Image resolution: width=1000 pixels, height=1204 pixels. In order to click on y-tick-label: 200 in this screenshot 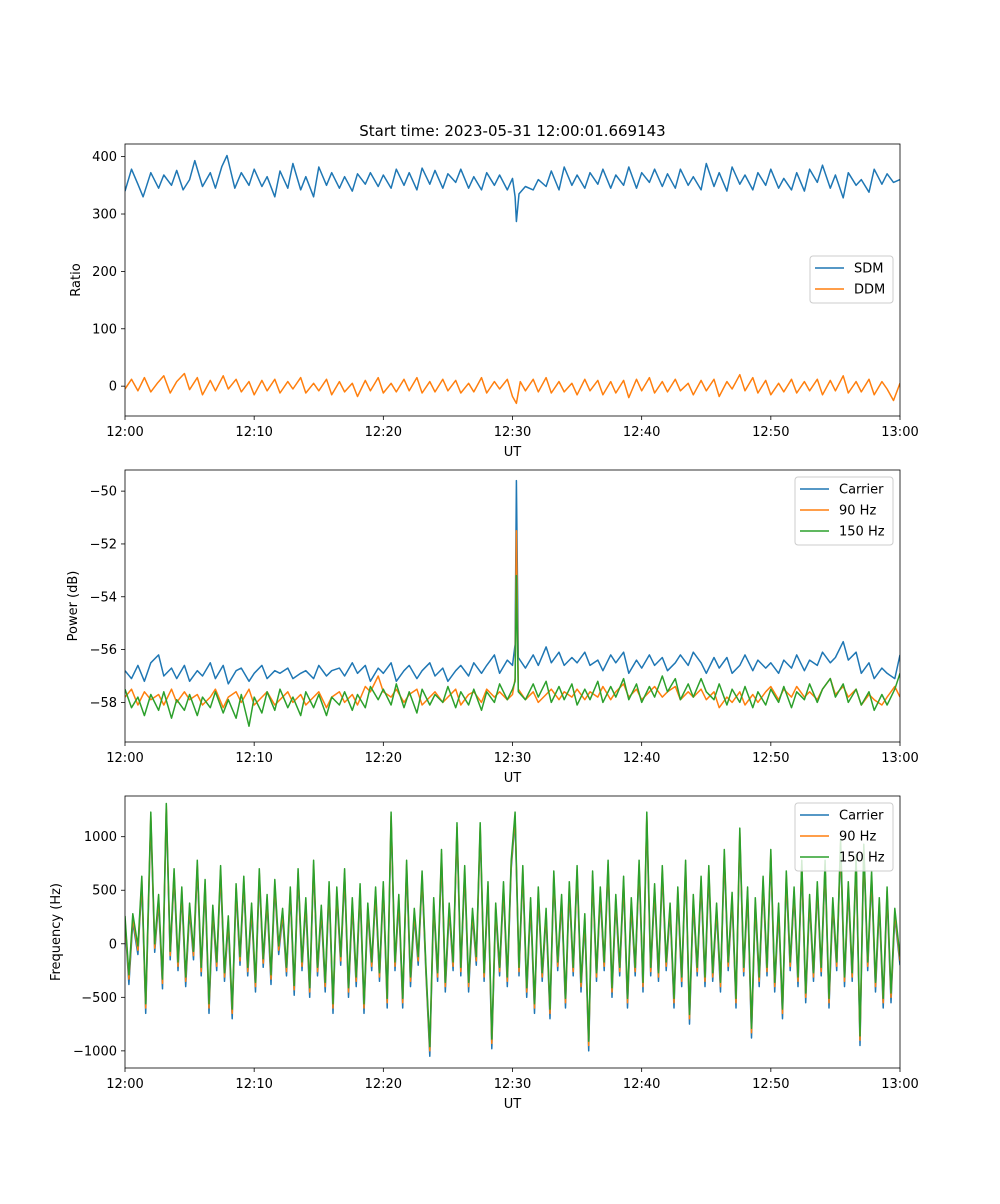, I will do `click(104, 272)`.